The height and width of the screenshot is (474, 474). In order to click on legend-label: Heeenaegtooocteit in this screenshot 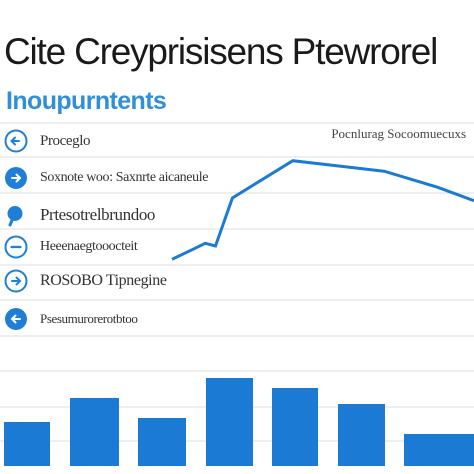, I will do `click(89, 246)`.